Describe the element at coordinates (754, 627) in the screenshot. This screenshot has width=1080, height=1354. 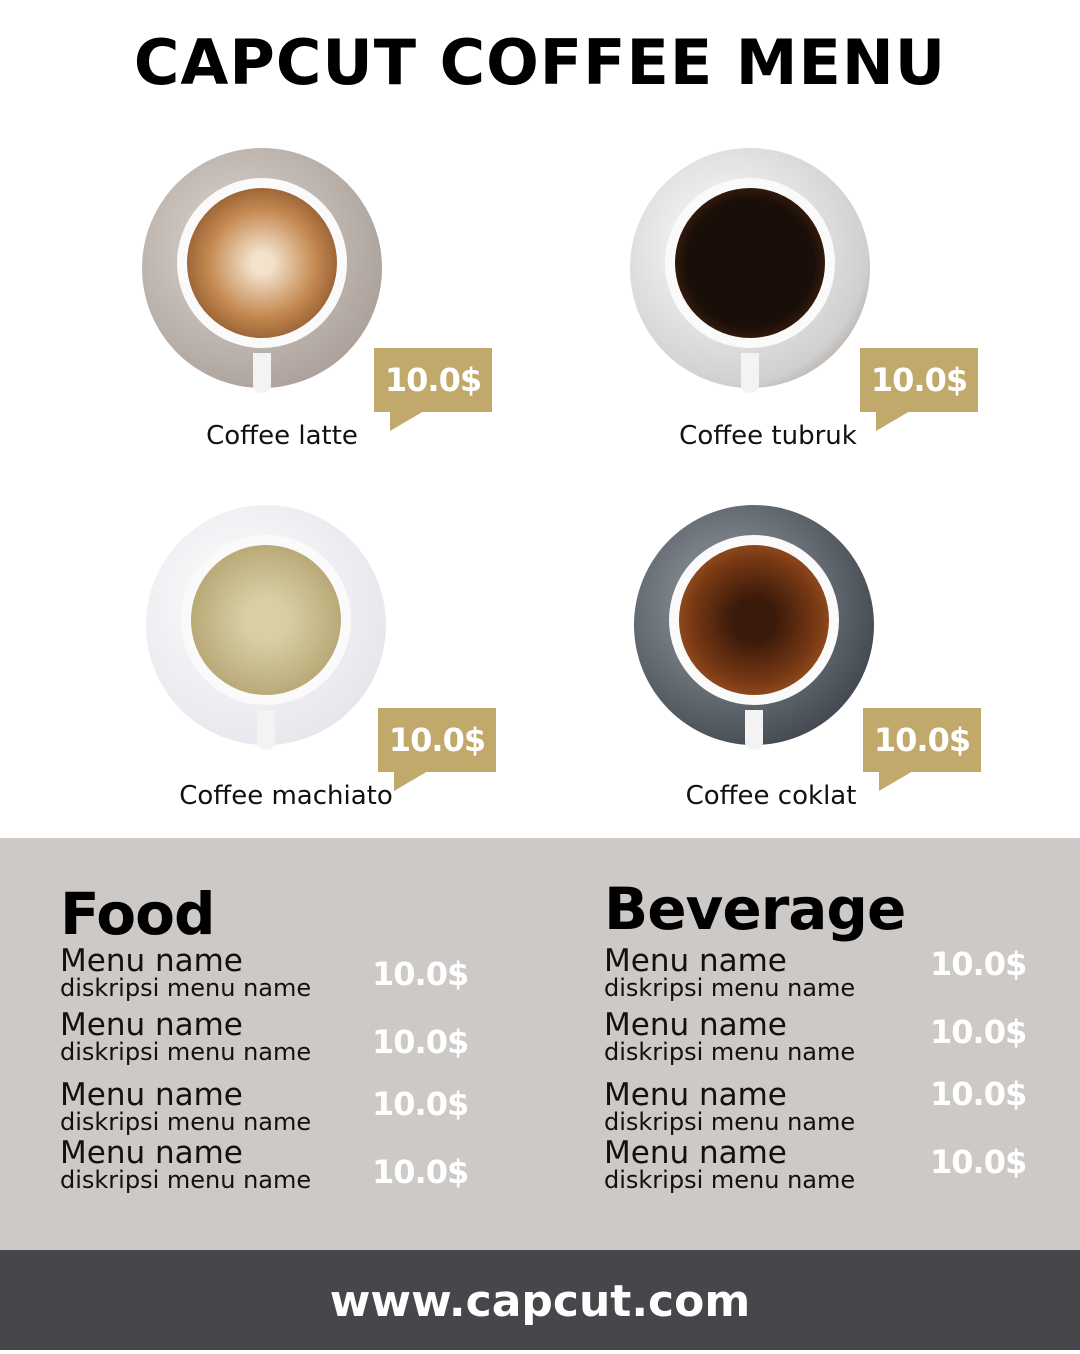
I see `coffee-coklat-image` at that location.